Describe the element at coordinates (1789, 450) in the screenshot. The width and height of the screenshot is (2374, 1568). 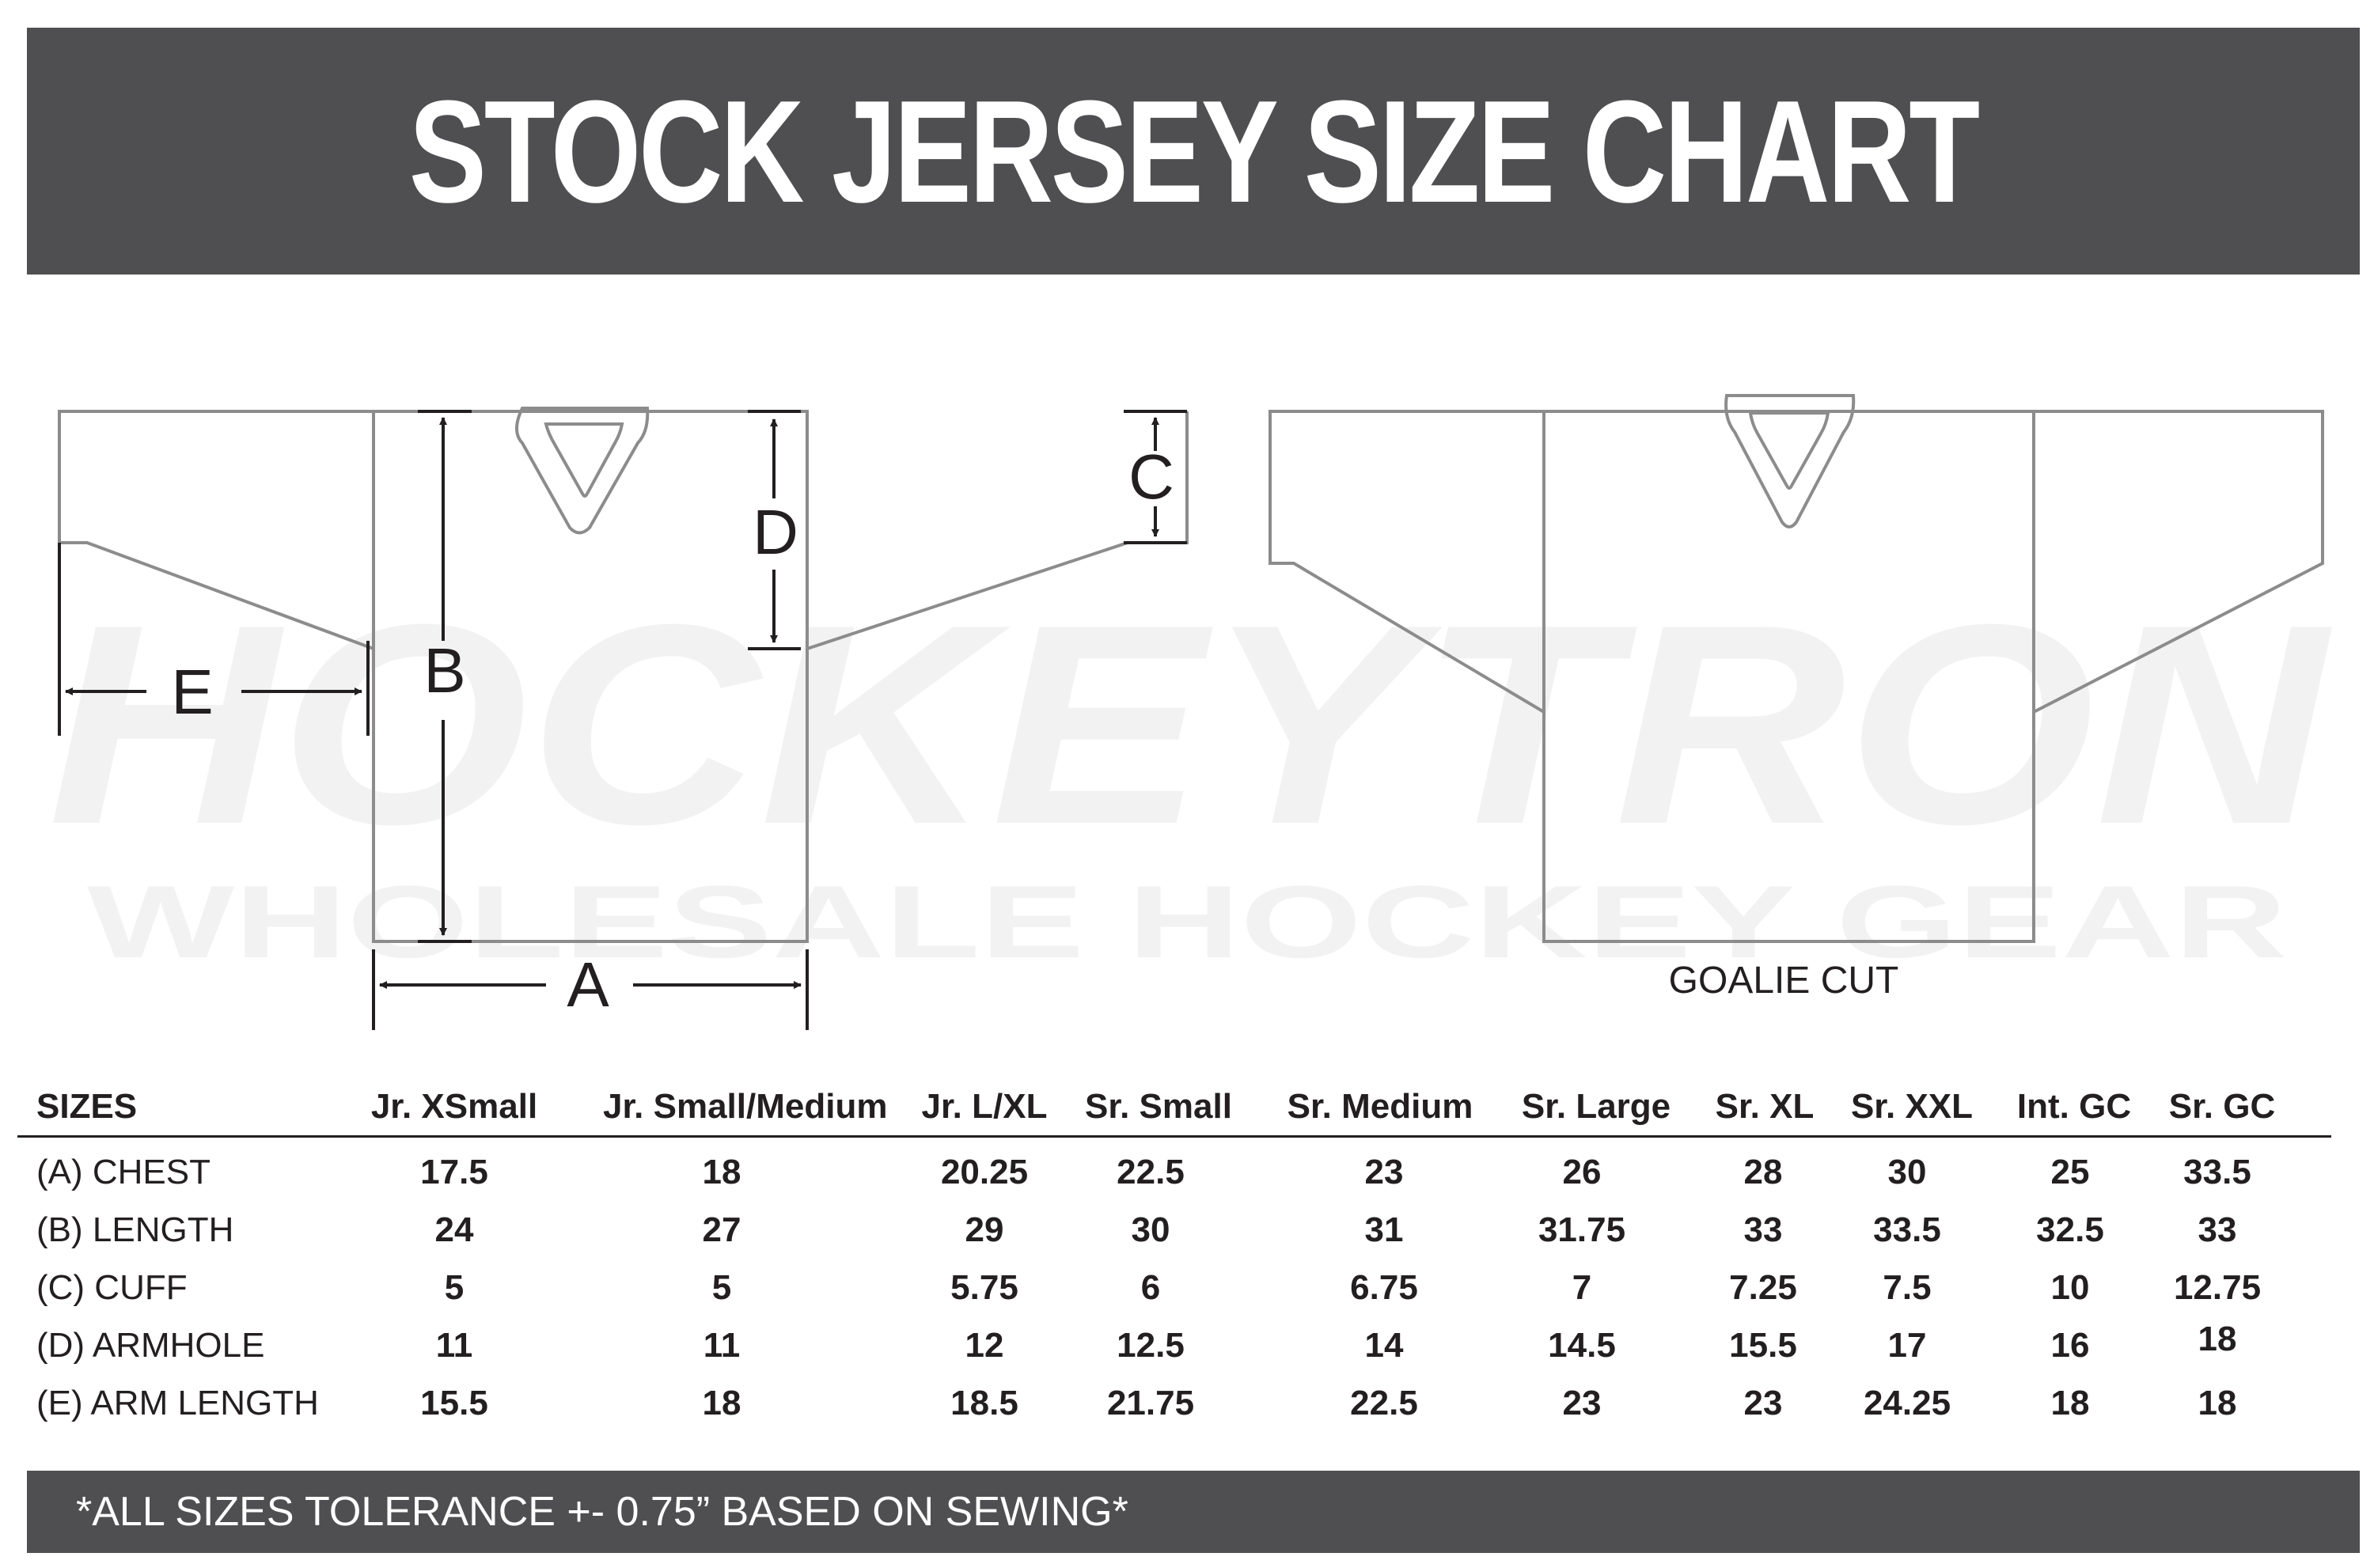
I see `goalie-collar-inner` at that location.